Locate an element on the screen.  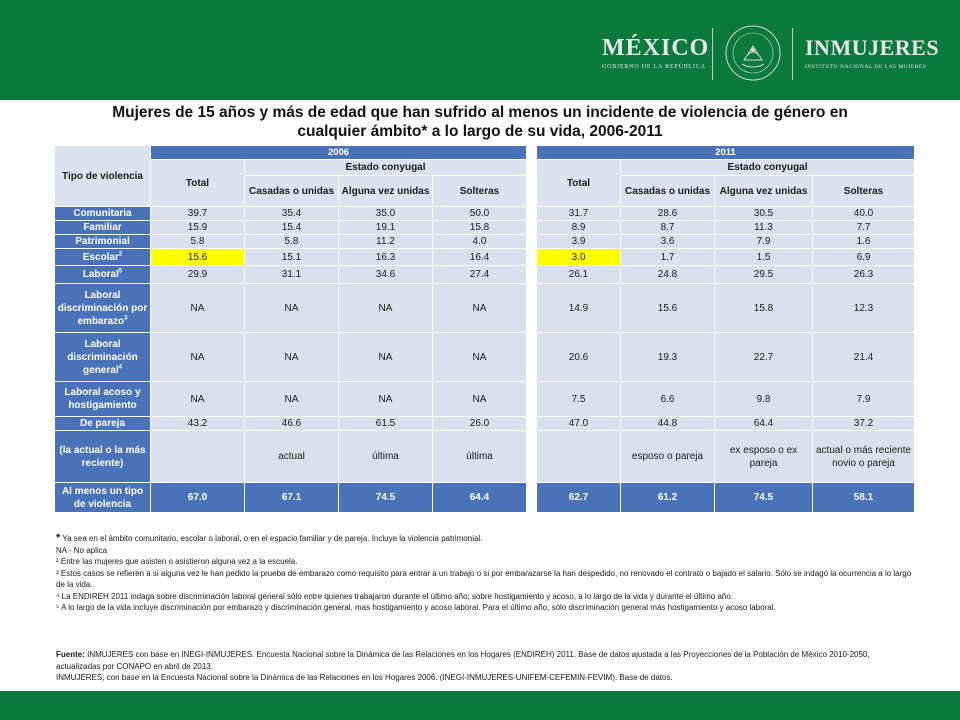
row-label-text: Comunitaria is located at coordinates (102, 213).